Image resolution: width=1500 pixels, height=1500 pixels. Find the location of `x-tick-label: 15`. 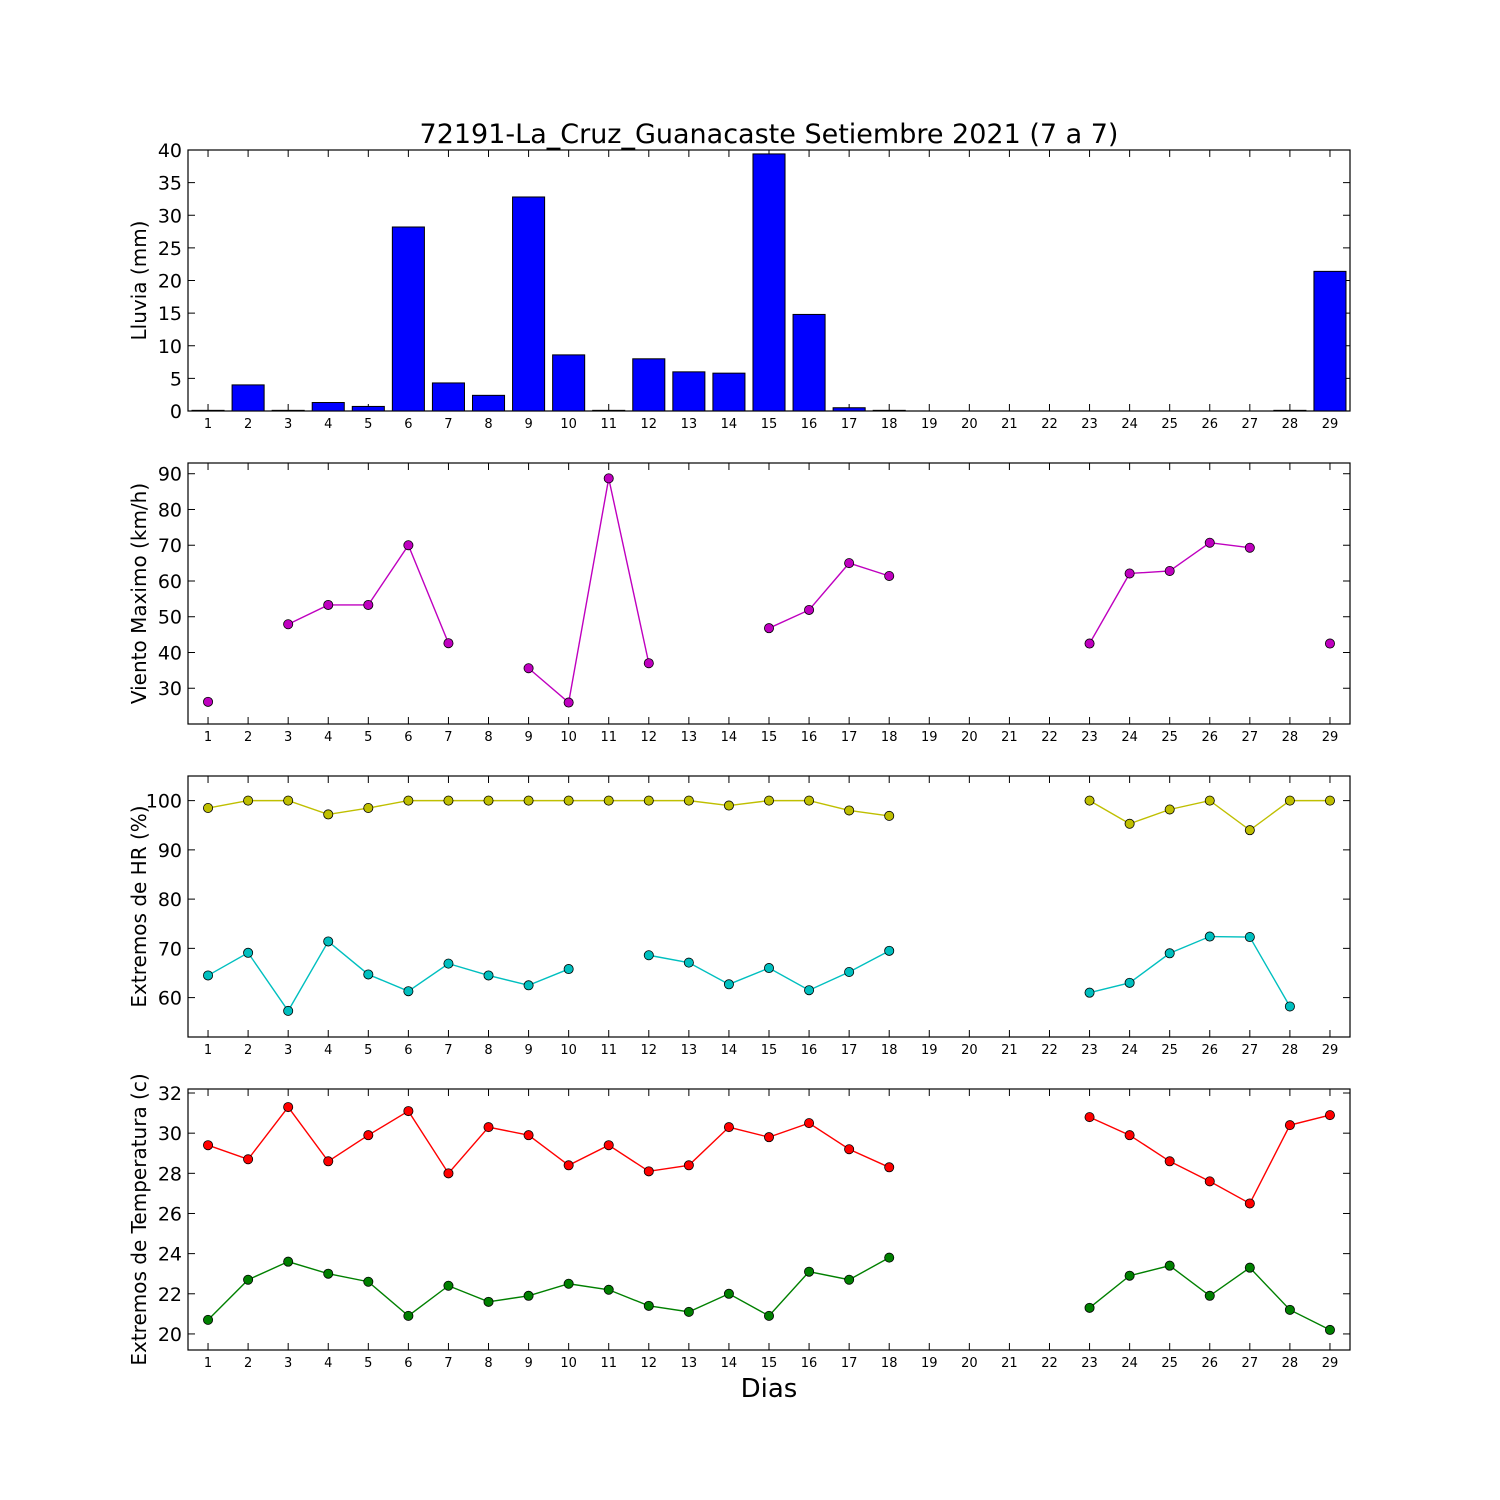

x-tick-label: 15 is located at coordinates (769, 737).